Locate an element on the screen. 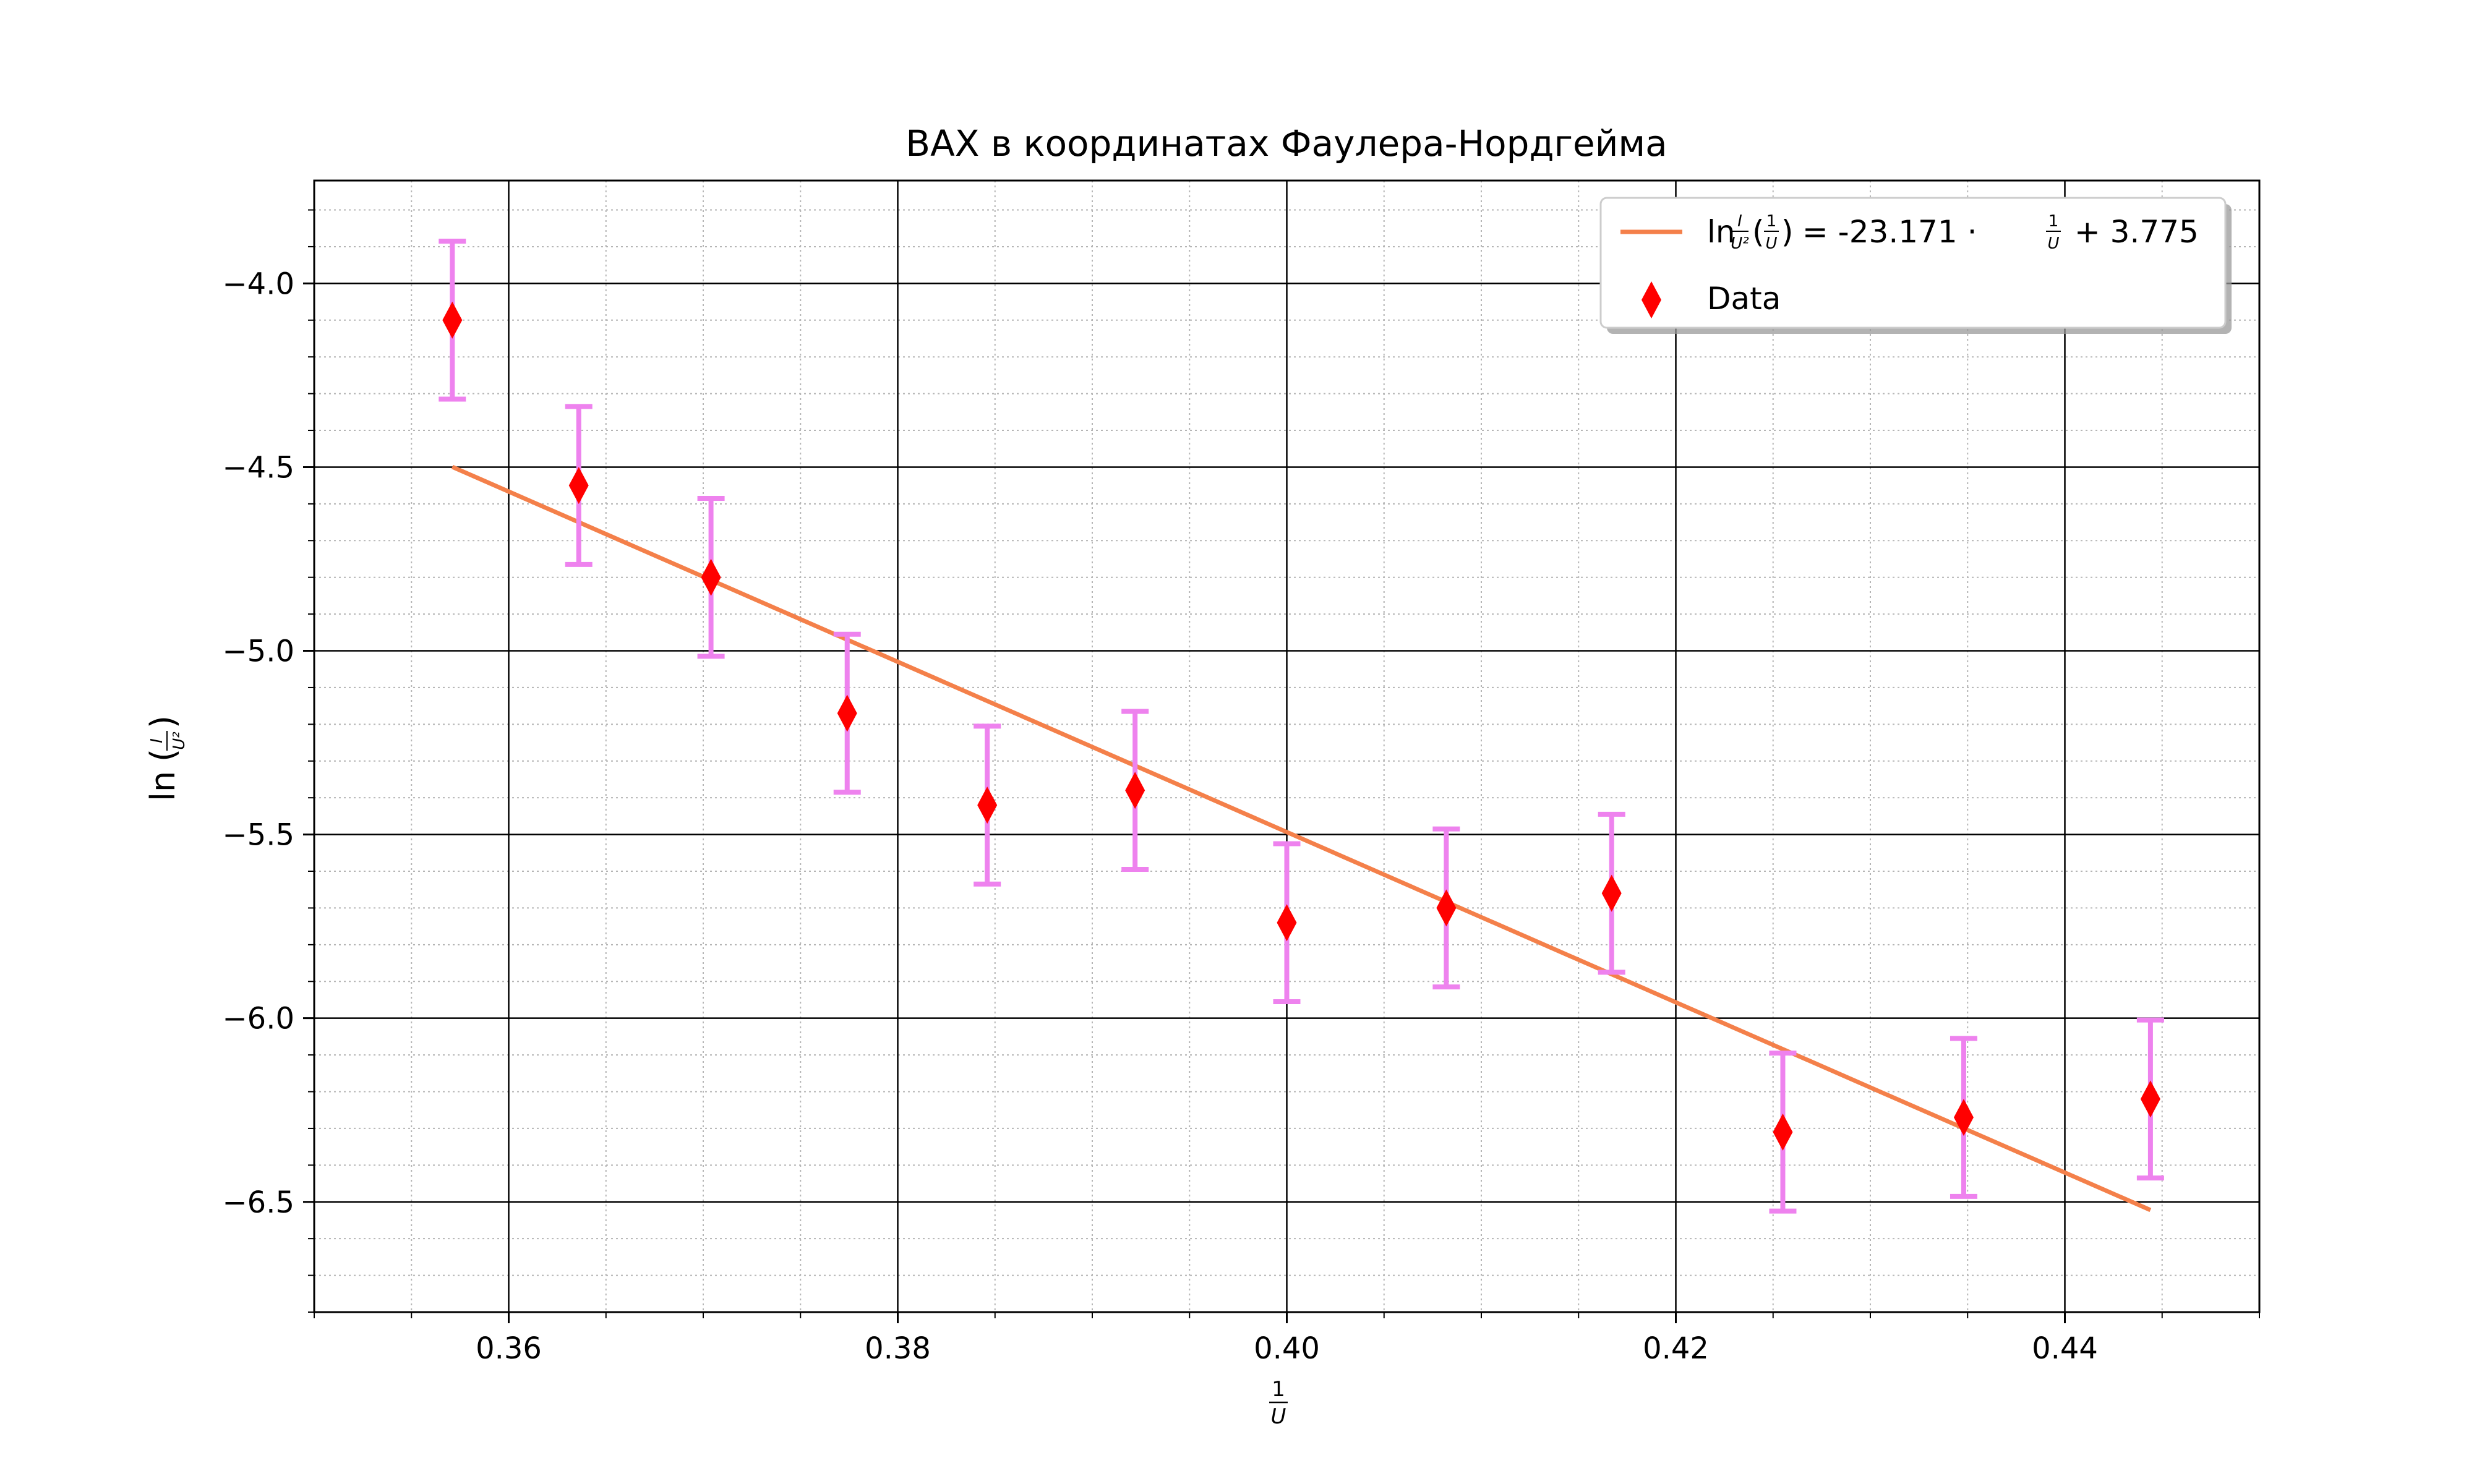 Image resolution: width=2474 pixels, height=1484 pixels. y-tick-label: −6.5 is located at coordinates (258, 1202).